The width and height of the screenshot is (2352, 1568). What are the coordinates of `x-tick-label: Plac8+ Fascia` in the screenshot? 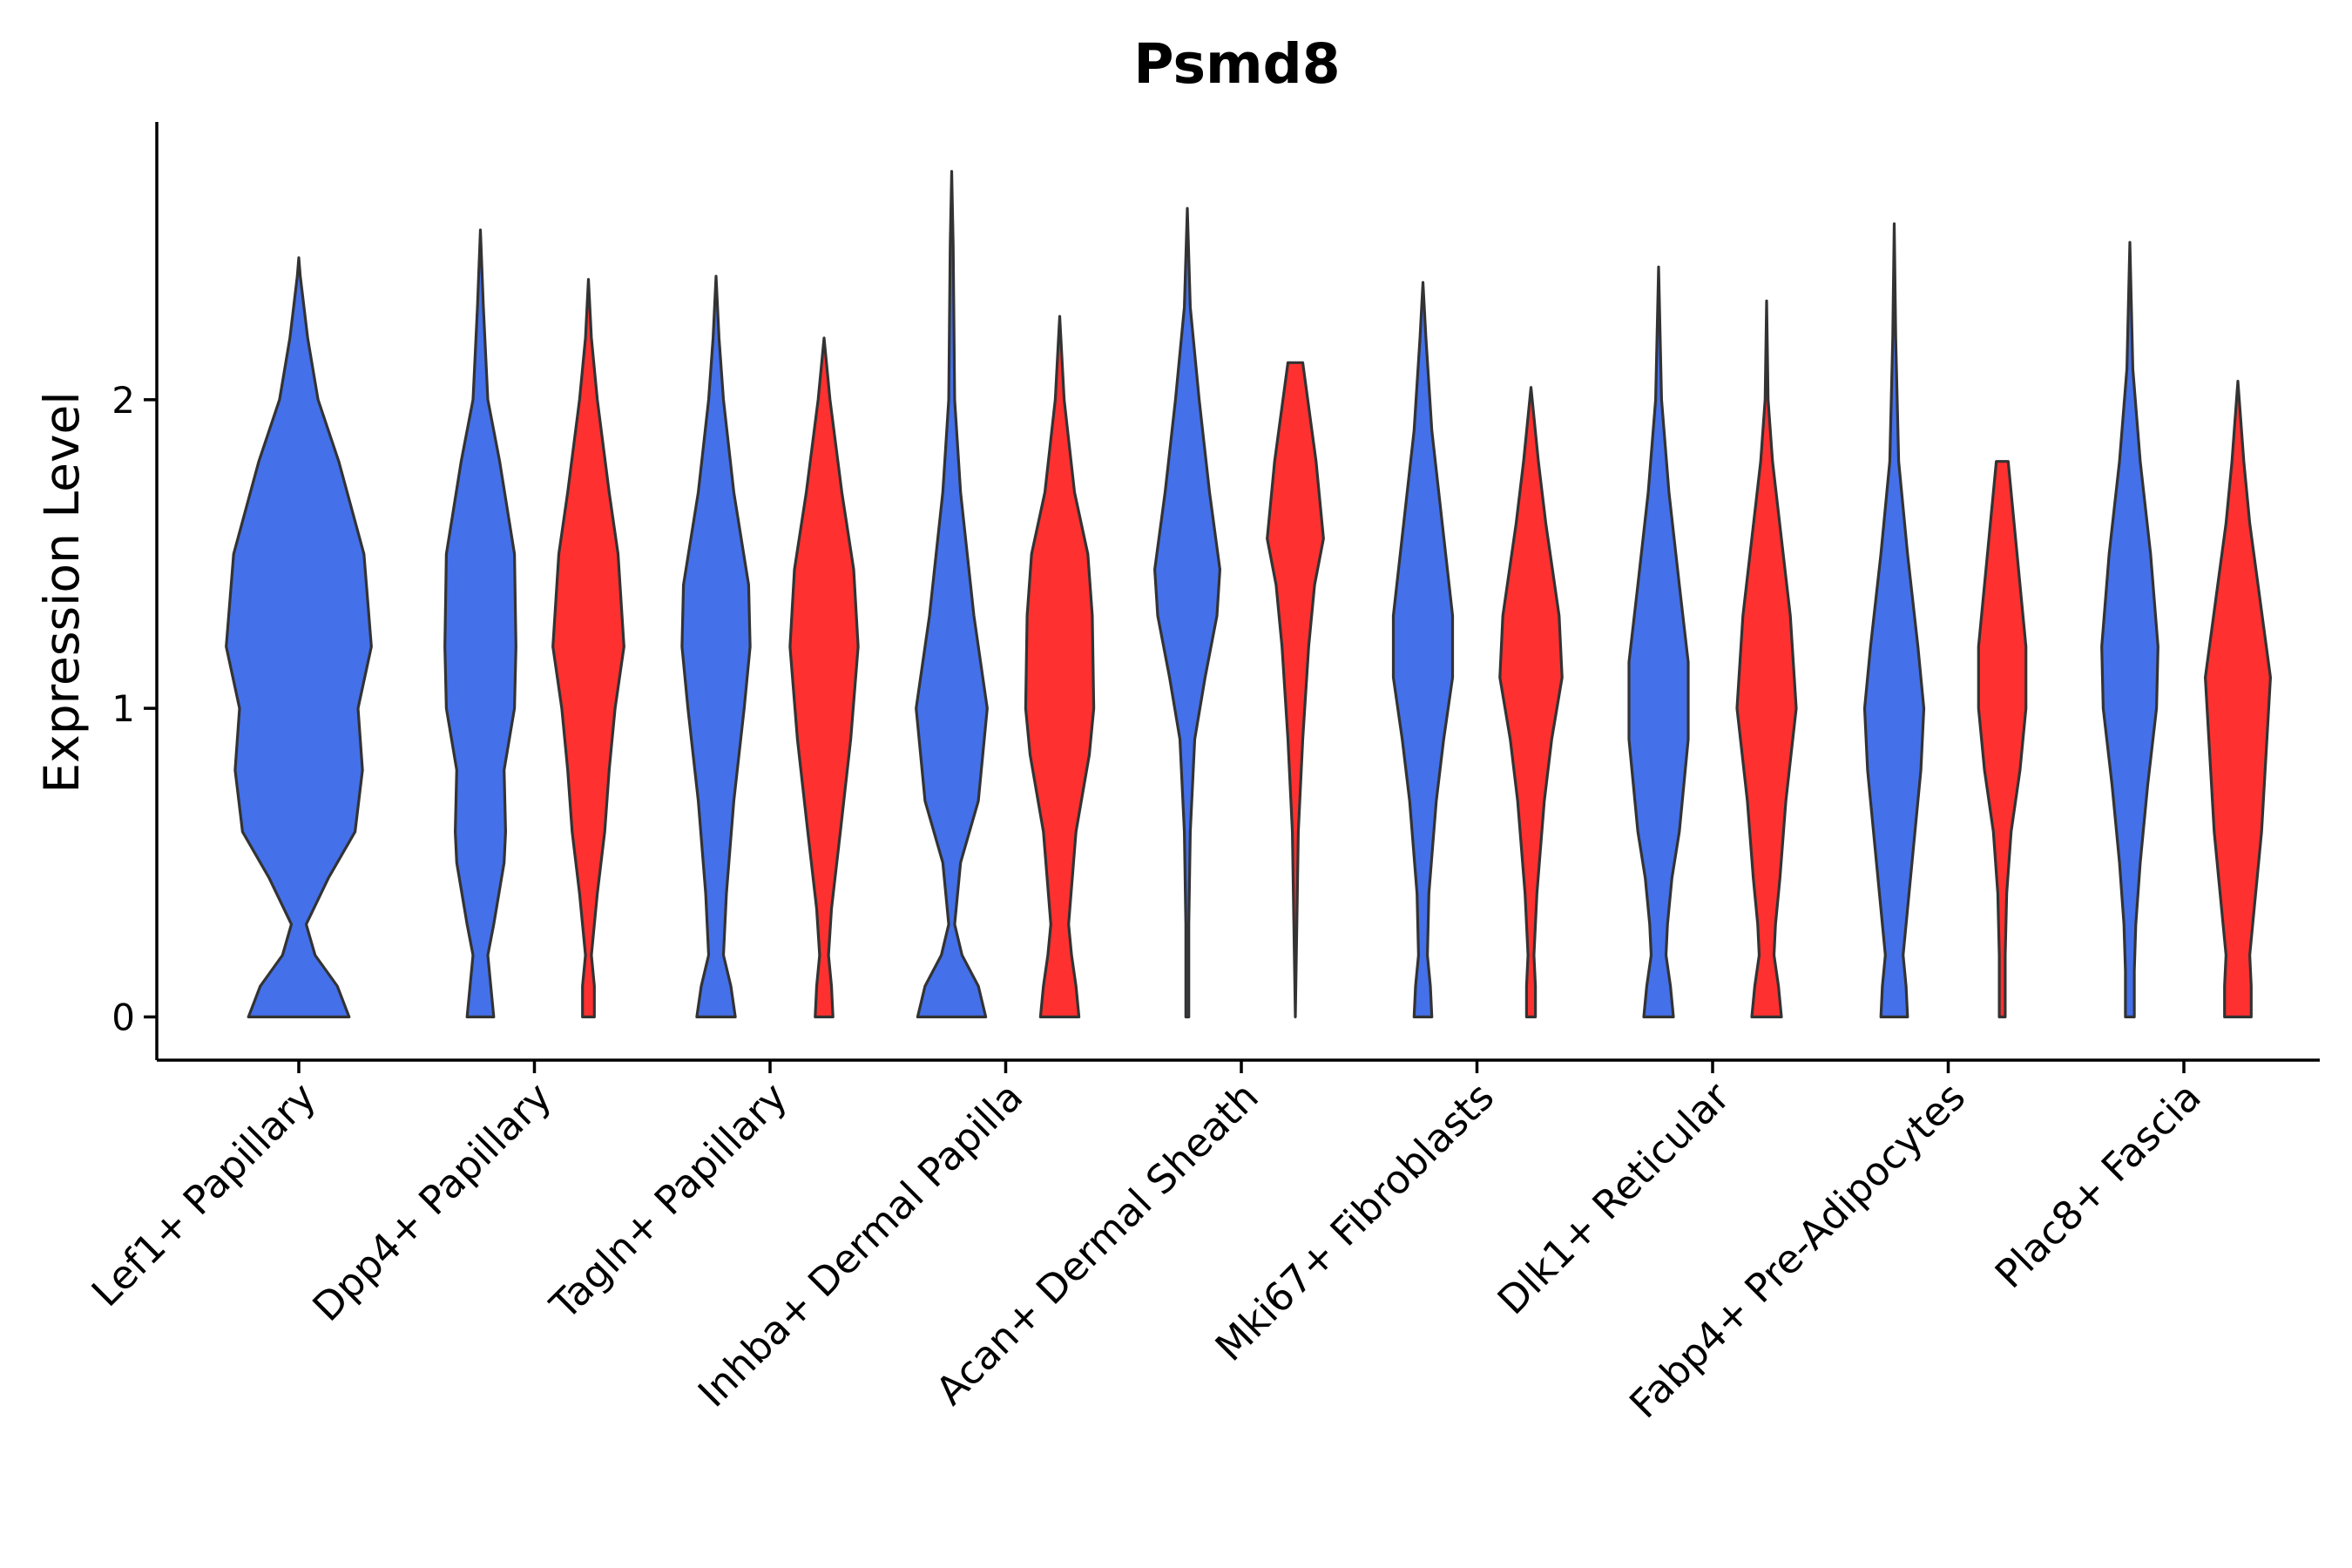 It's located at (2098, 1185).